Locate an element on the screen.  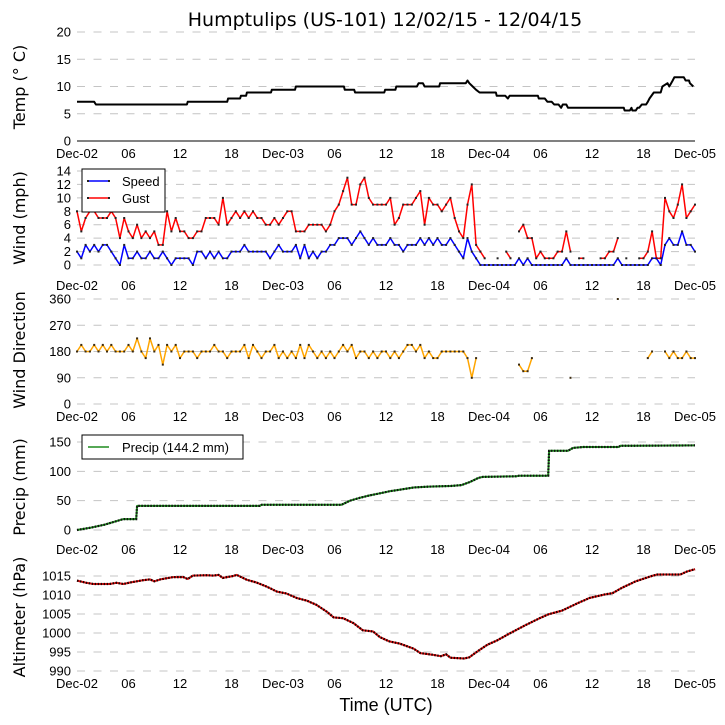
temp-series-line is located at coordinates (385, 94).